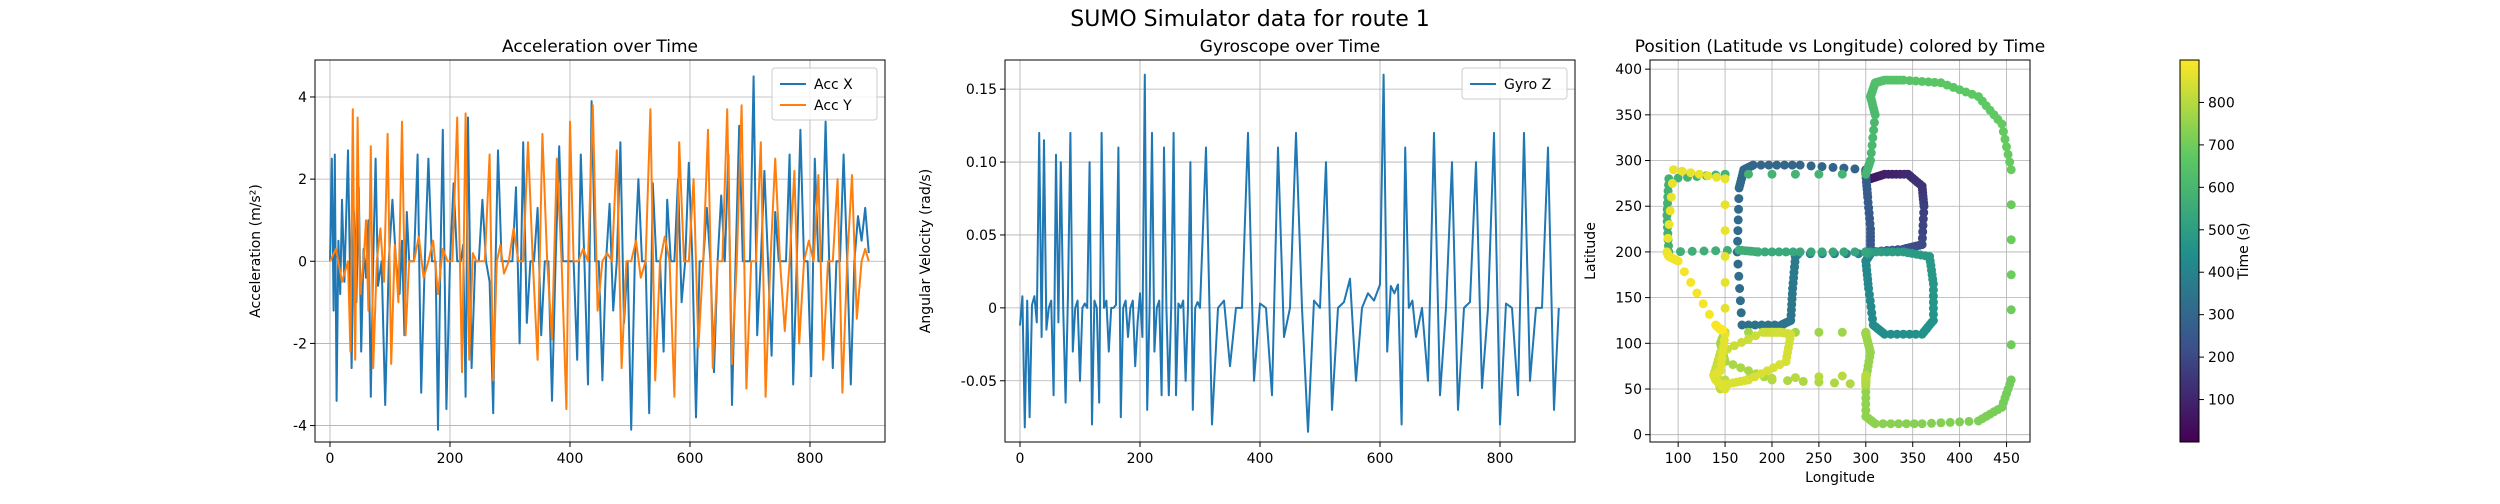  Describe the element at coordinates (1959, 459) in the screenshot. I see `x-tick-label: 400` at that location.